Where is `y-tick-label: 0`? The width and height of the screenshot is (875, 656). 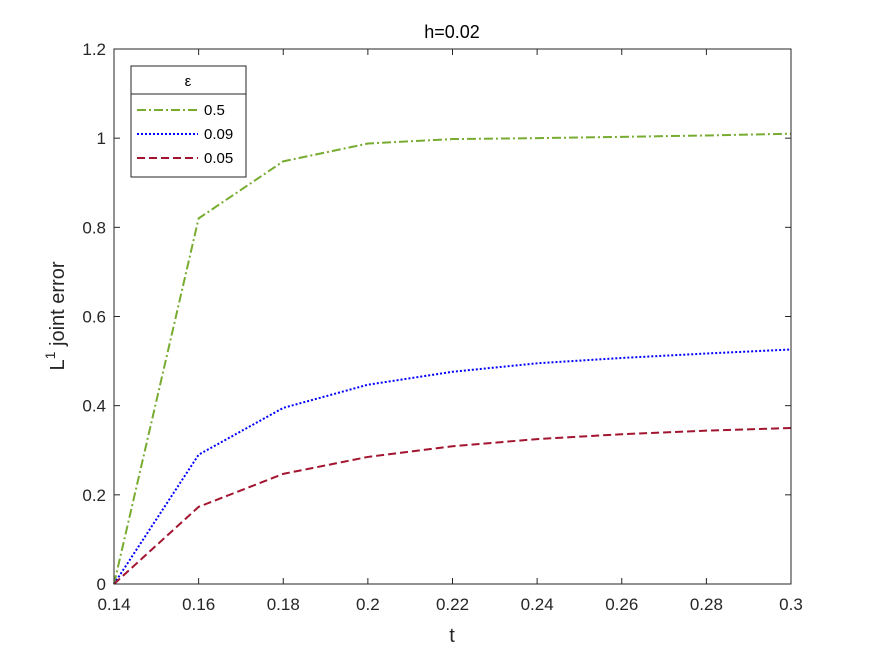 y-tick-label: 0 is located at coordinates (101, 584).